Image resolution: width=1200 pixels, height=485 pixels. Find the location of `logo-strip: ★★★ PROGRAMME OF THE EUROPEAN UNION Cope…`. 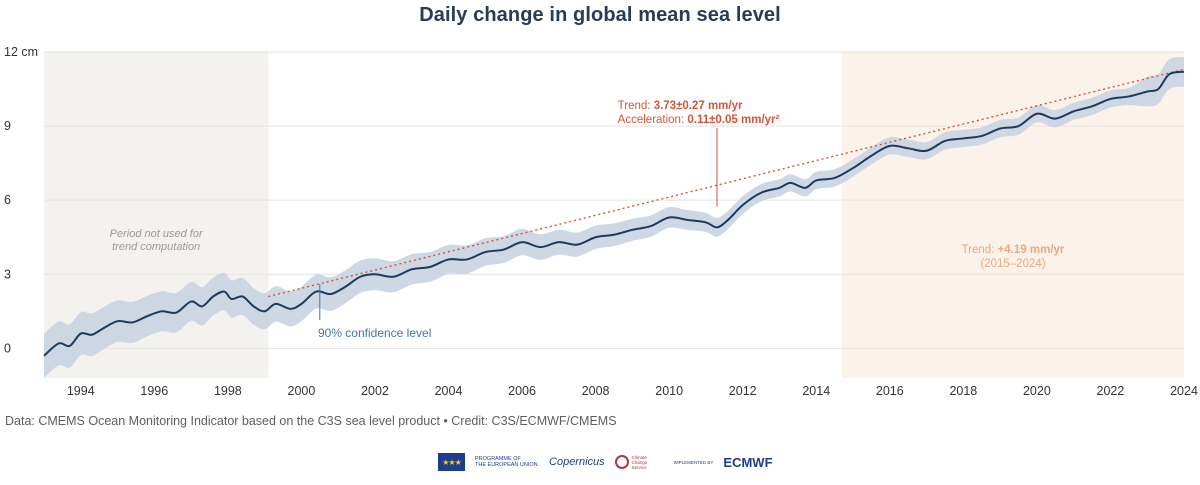

logo-strip: ★★★ PROGRAMME OF THE EUROPEAN UNION Cope… is located at coordinates (605, 462).